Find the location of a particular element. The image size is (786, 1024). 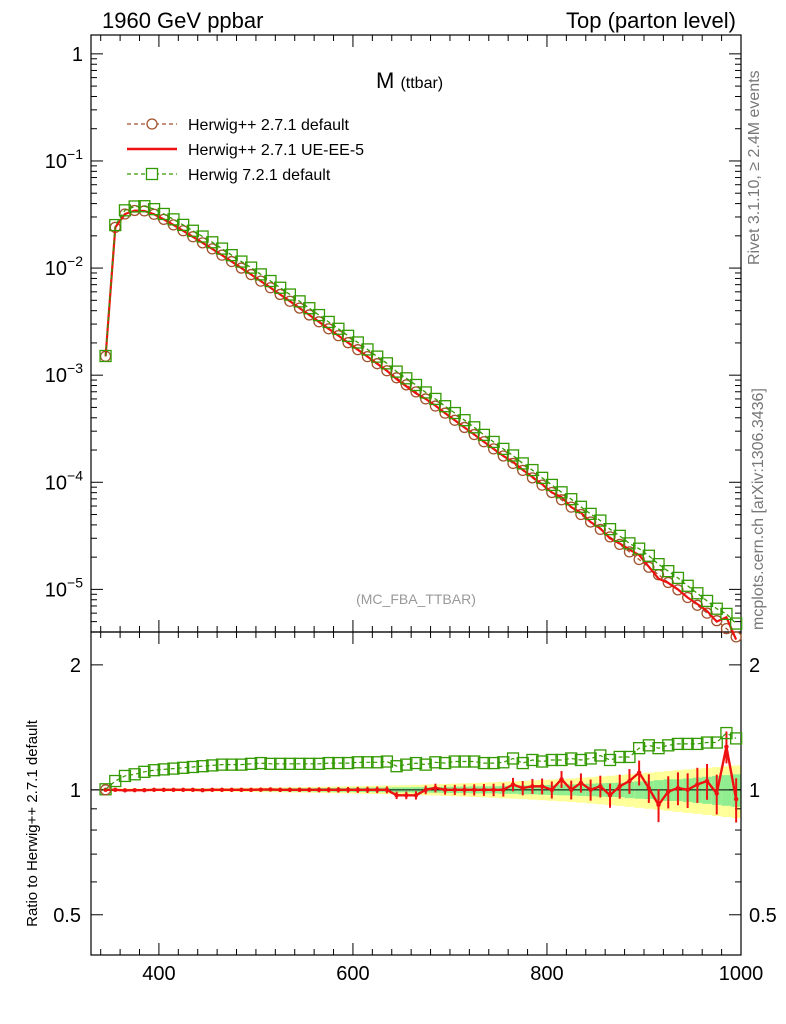

y-tick-label: 10⁻⁵ is located at coordinates (64, 587).